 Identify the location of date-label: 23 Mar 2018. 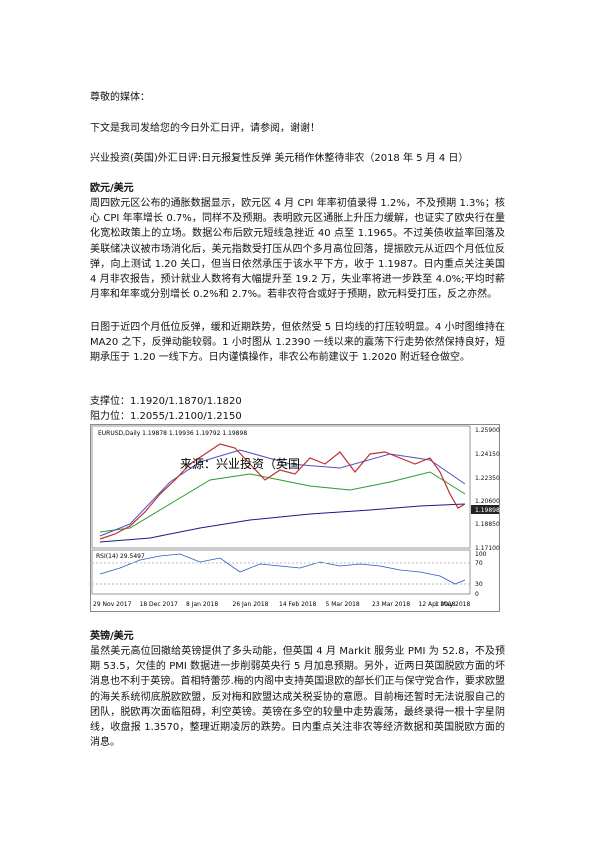
(391, 604).